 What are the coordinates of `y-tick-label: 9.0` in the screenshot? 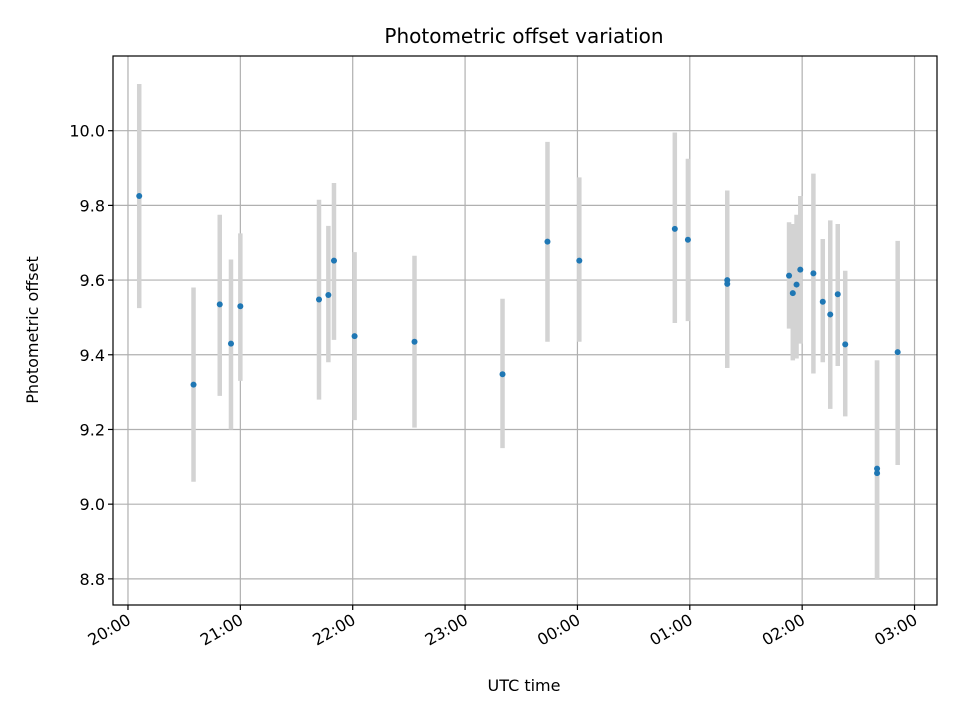 It's located at (92, 504).